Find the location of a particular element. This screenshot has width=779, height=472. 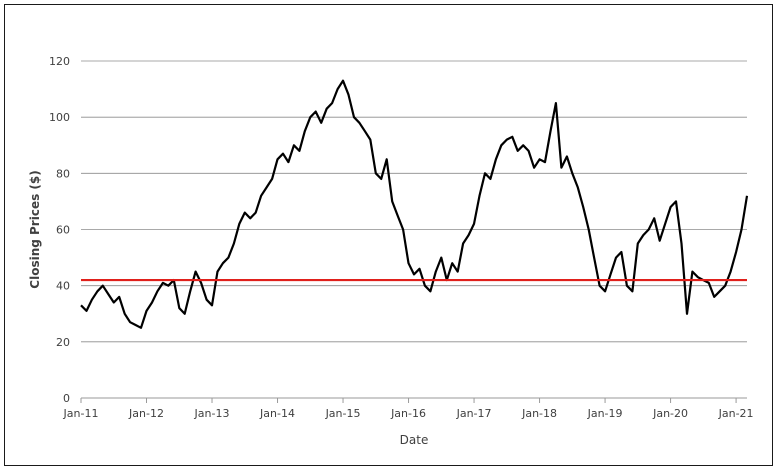

x-tick-label: Jan-12 is located at coordinates (146, 413).